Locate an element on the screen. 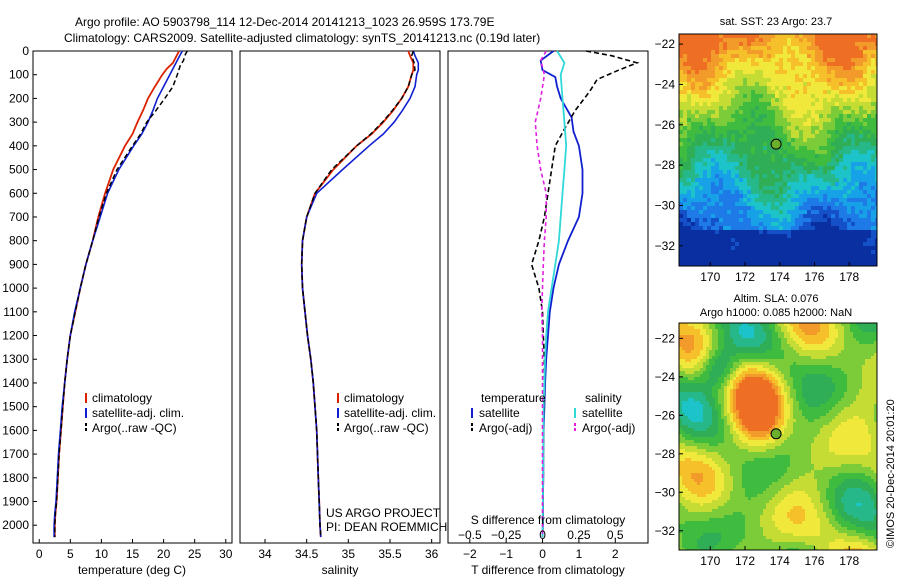 The height and width of the screenshot is (580, 900). lat-tick-label: −30 is located at coordinates (665, 205).